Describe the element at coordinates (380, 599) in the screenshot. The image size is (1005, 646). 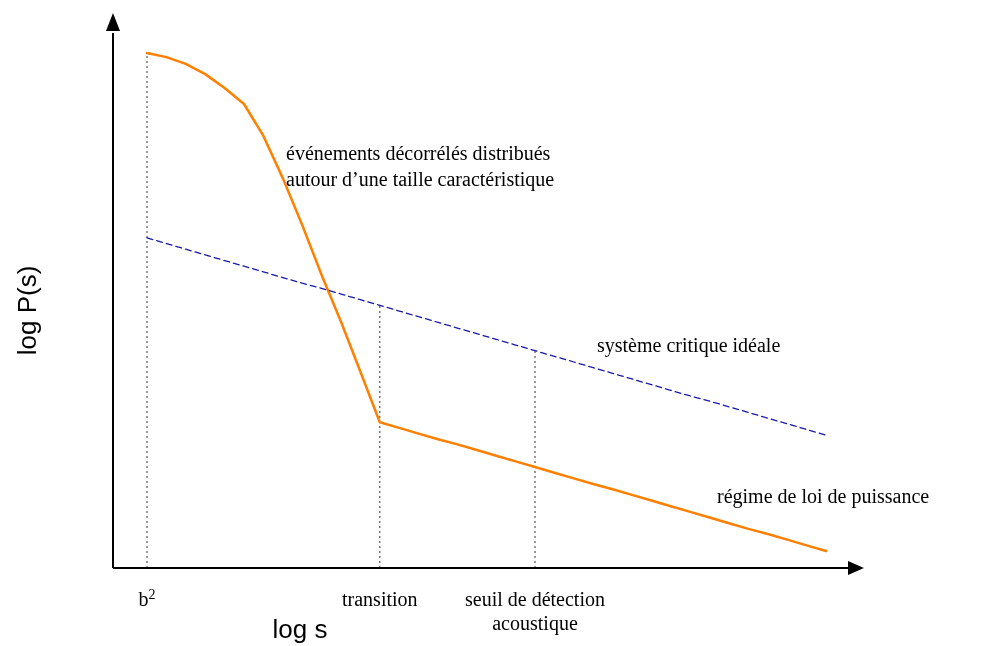
I see `x-tick-label: transition` at that location.